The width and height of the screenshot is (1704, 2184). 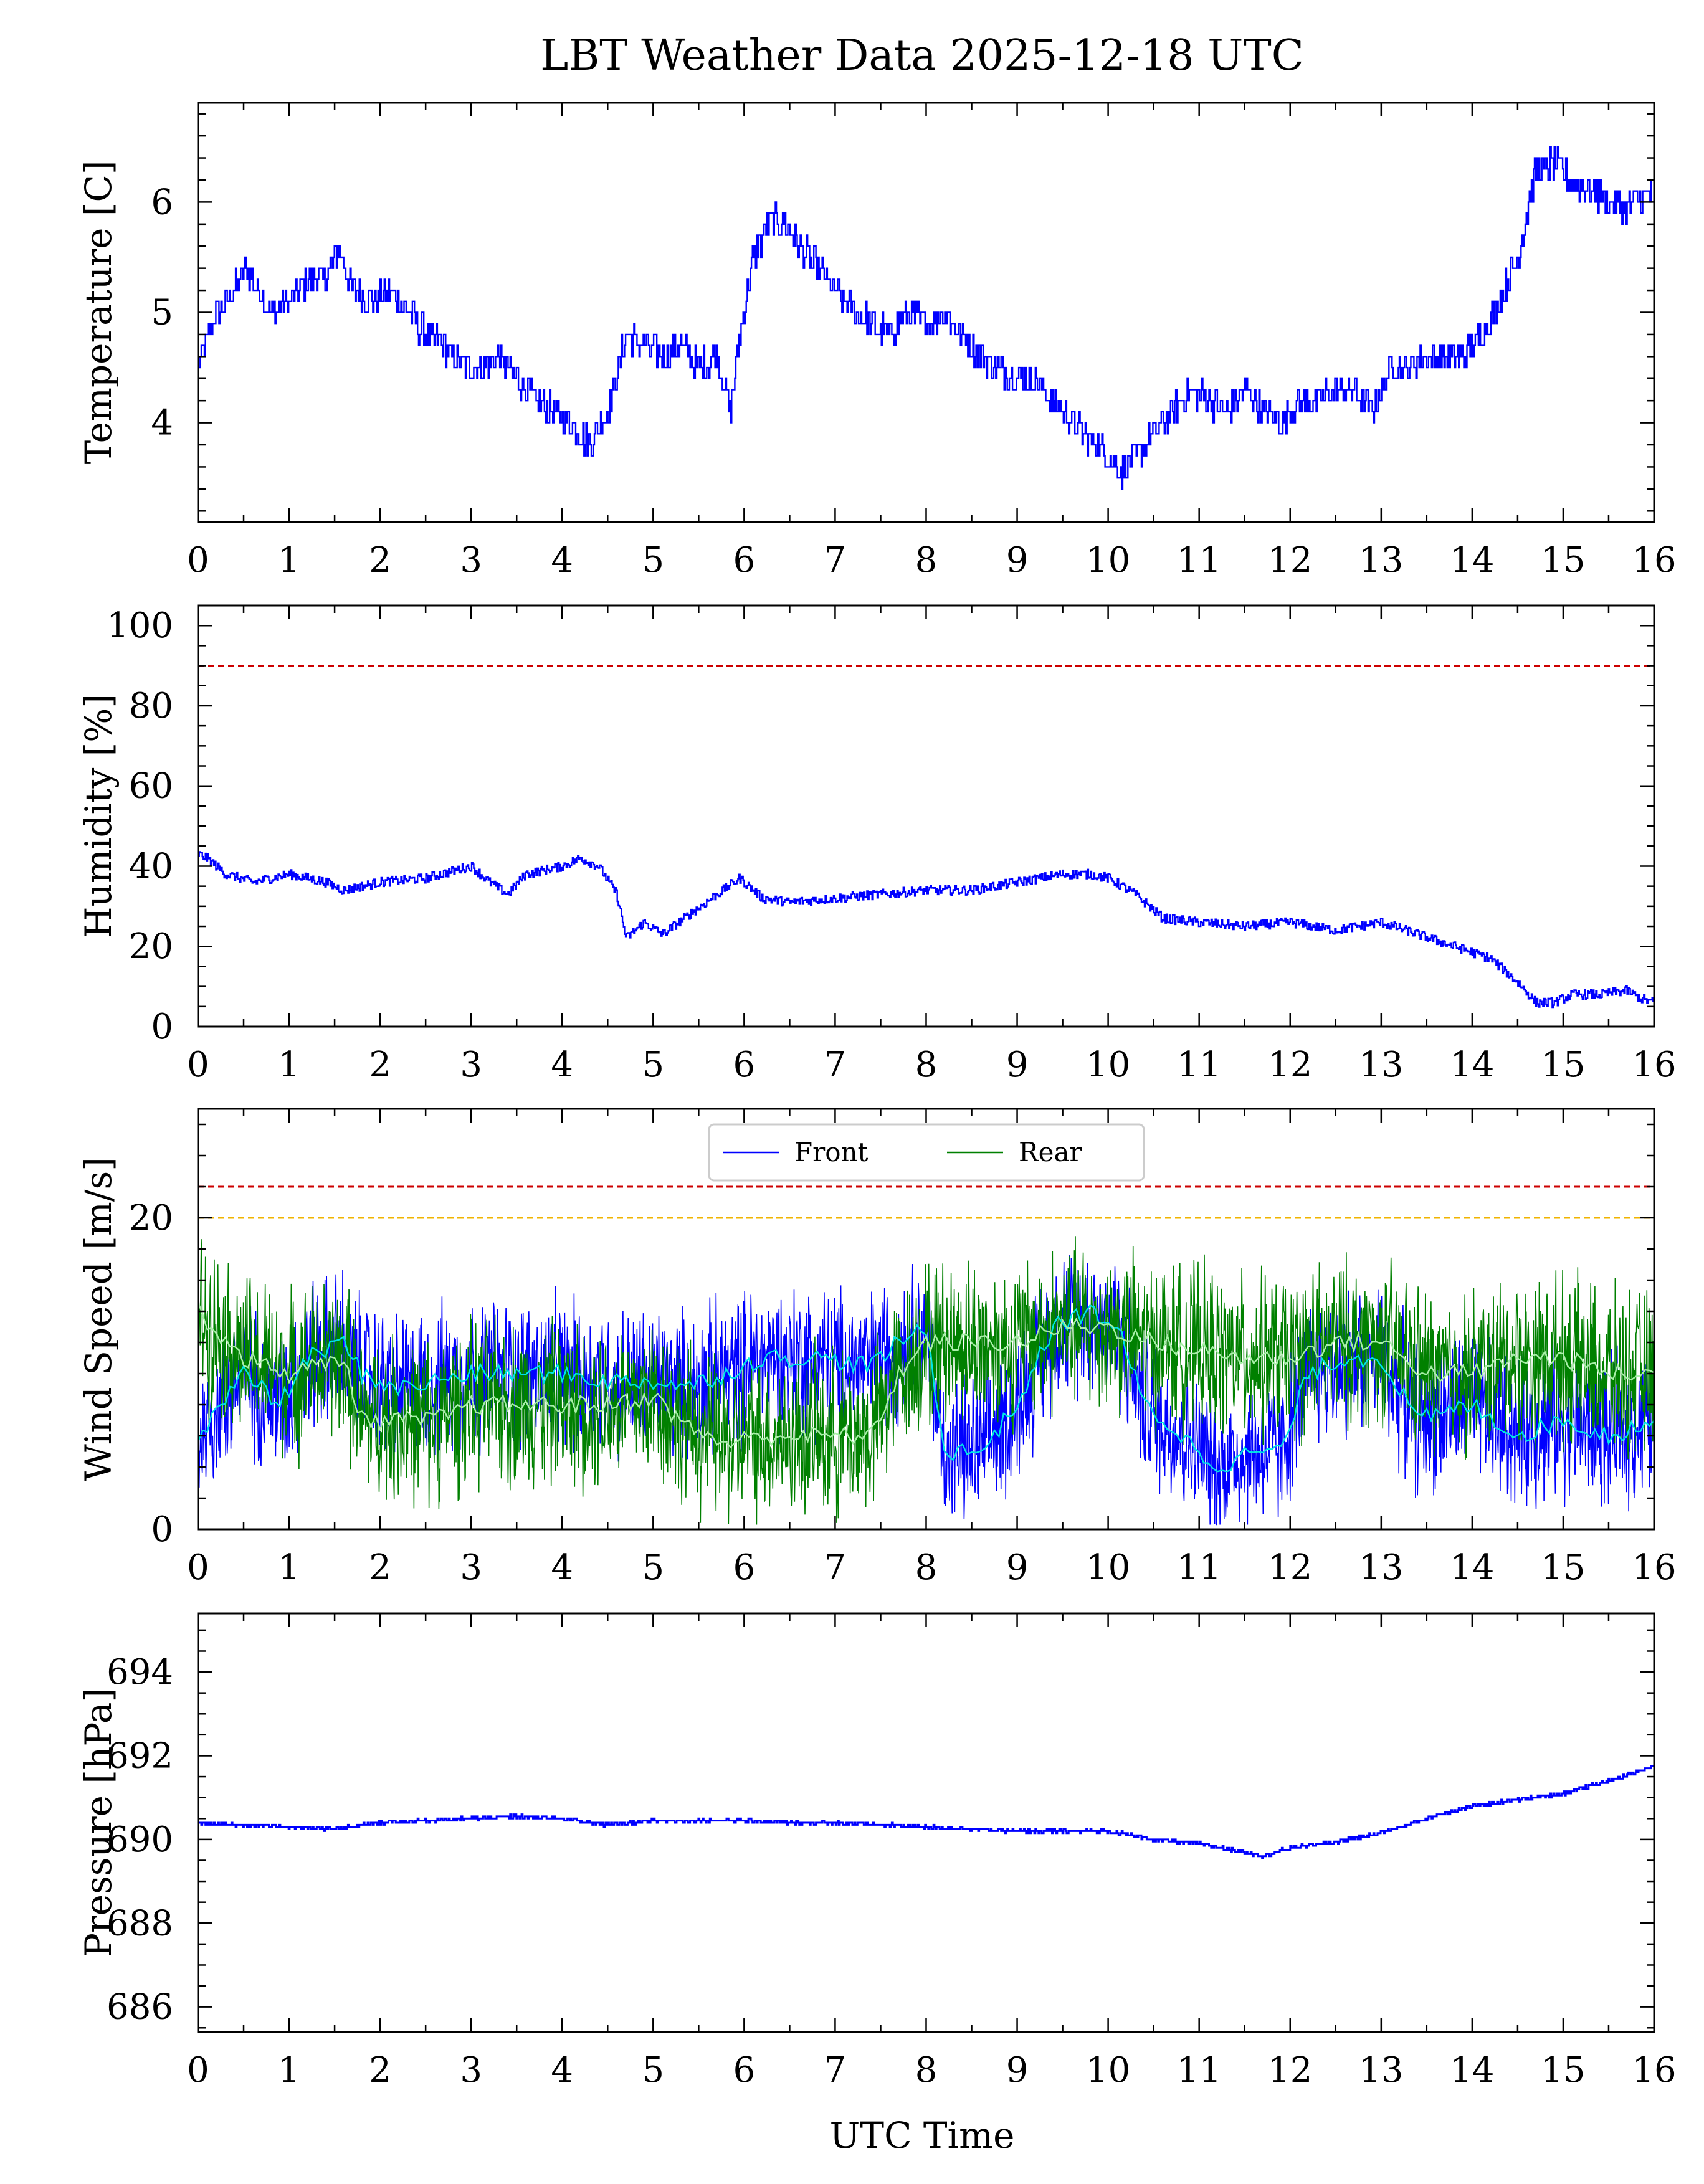 What do you see at coordinates (1563, 1065) in the screenshot?
I see `humidity-x-tick-label: 15` at bounding box center [1563, 1065].